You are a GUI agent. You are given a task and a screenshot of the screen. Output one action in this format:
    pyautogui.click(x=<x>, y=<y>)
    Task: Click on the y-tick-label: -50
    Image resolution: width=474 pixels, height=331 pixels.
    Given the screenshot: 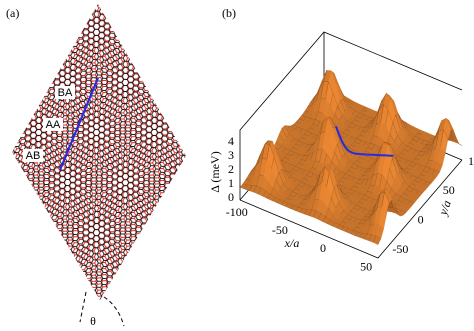 What is the action you would take?
    pyautogui.click(x=400, y=249)
    